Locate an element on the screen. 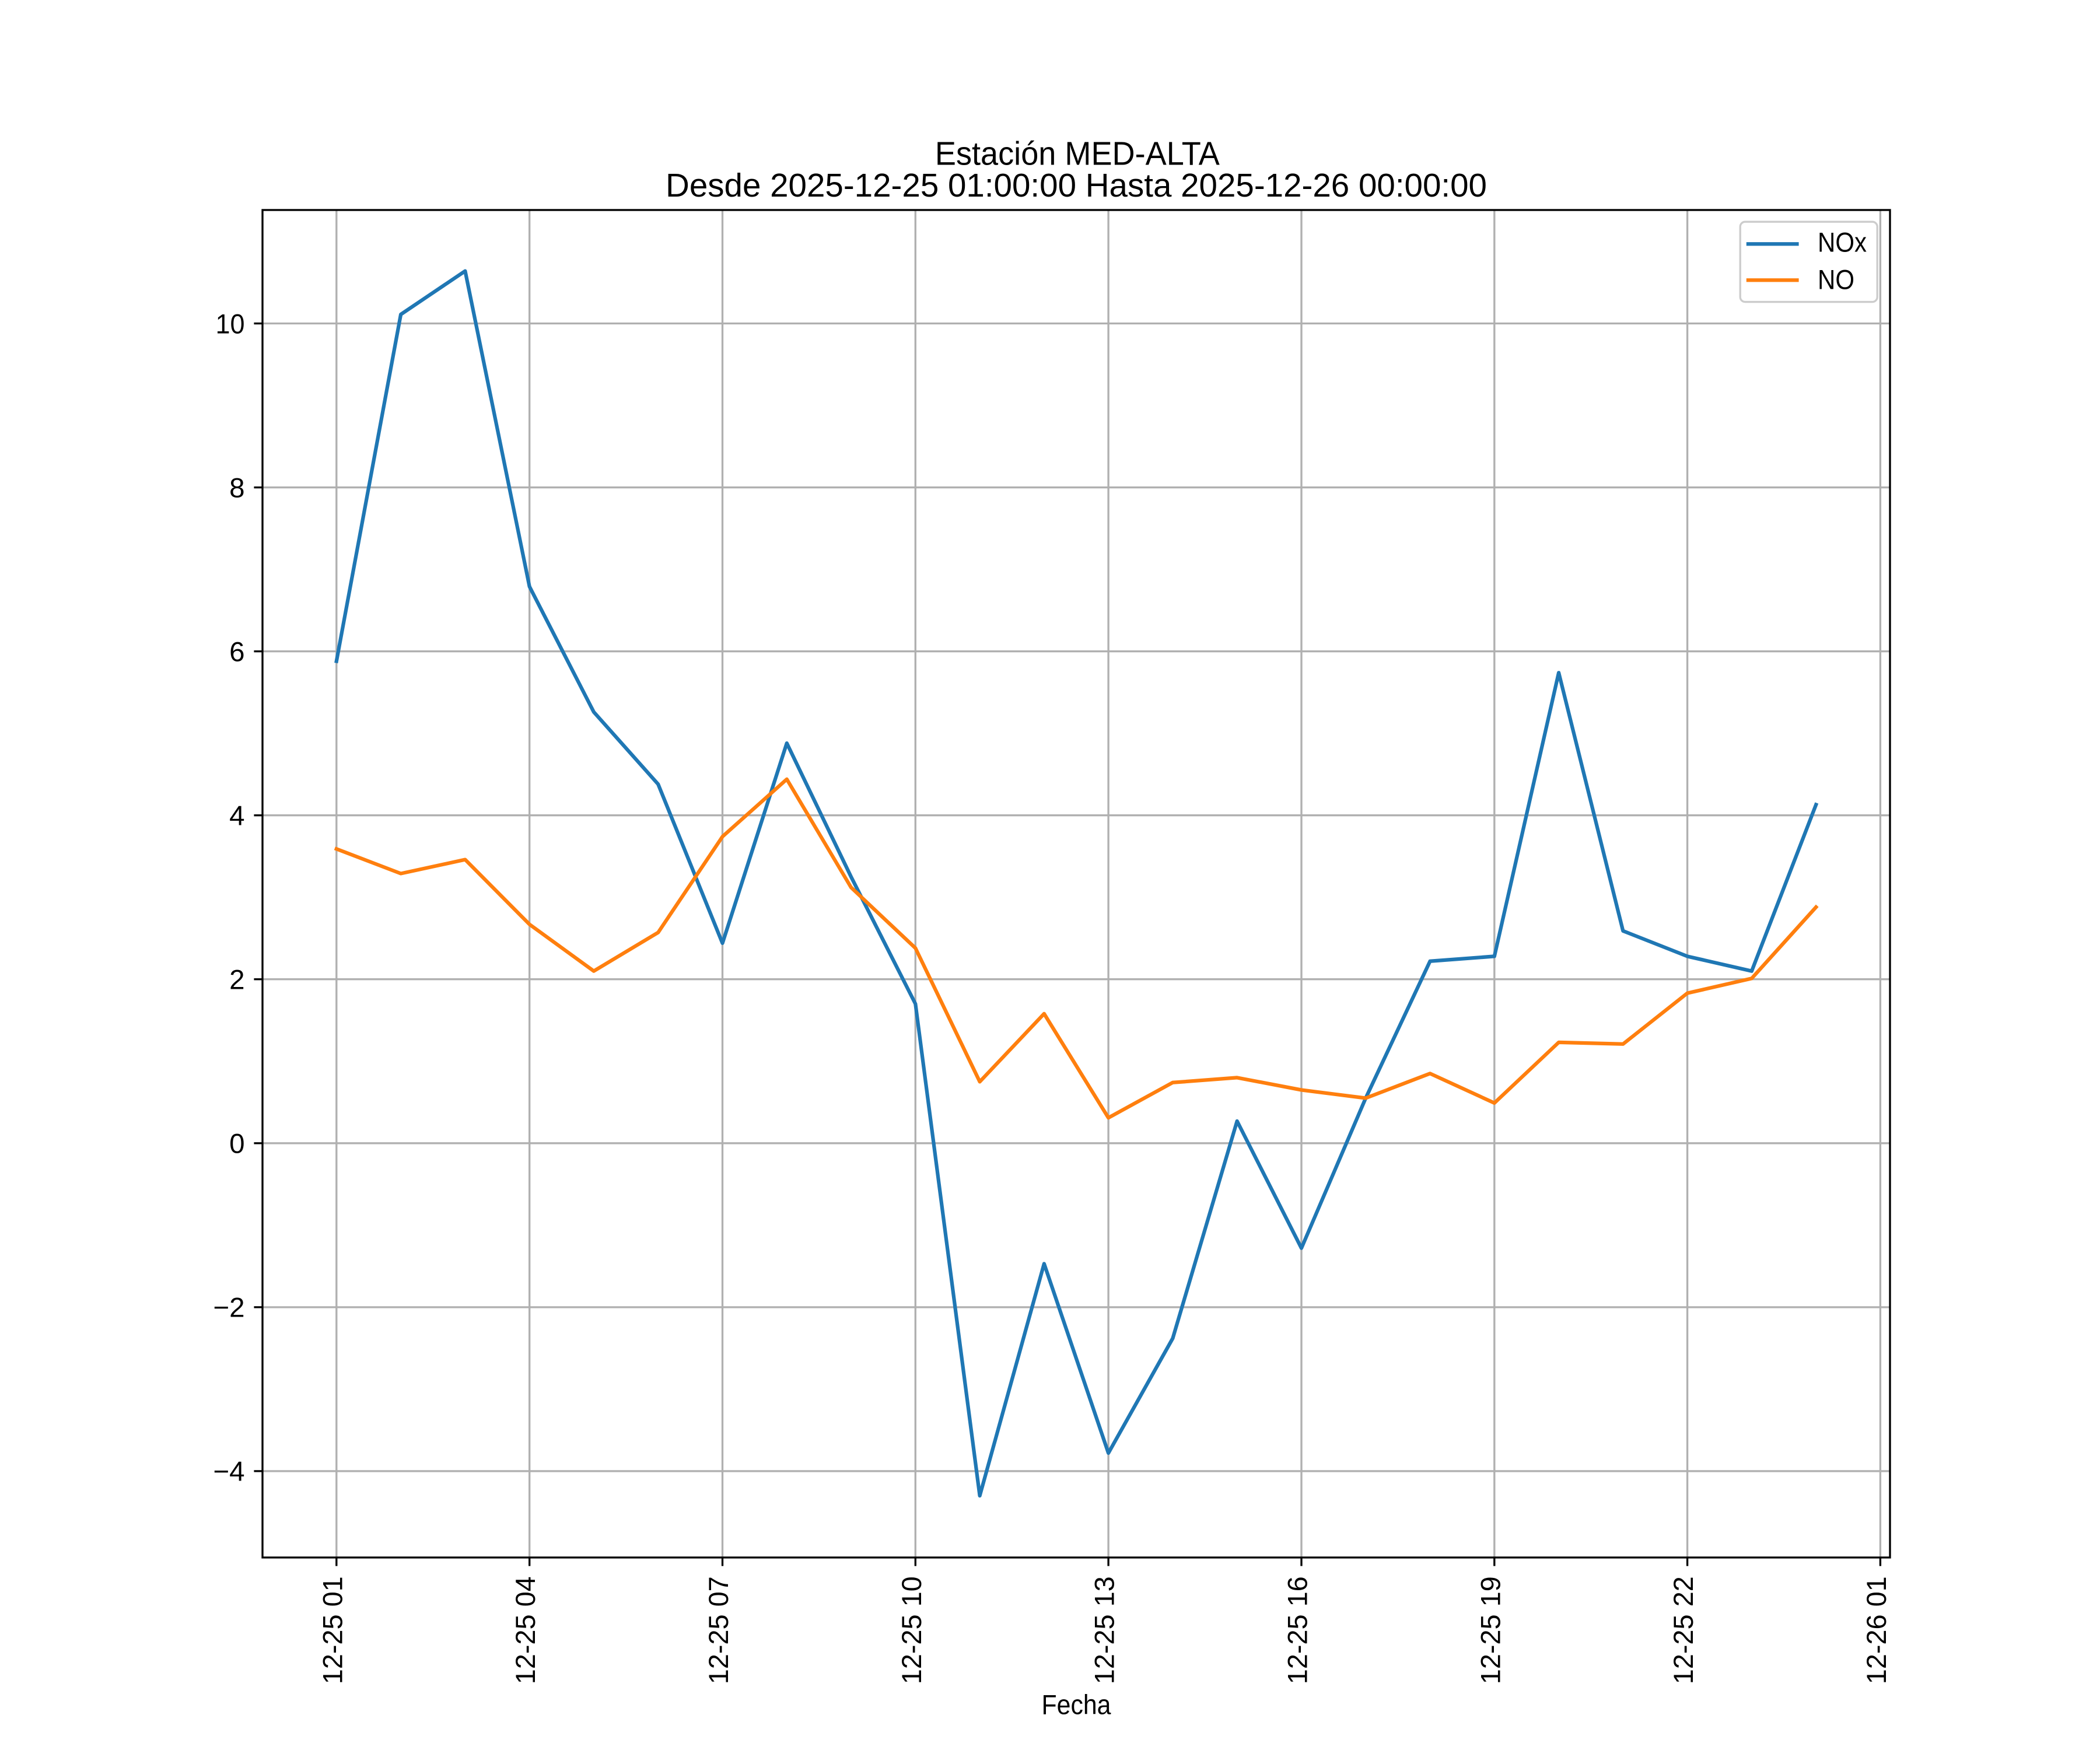 The height and width of the screenshot is (1750, 2100). svg-text: NOx is located at coordinates (1842, 242).